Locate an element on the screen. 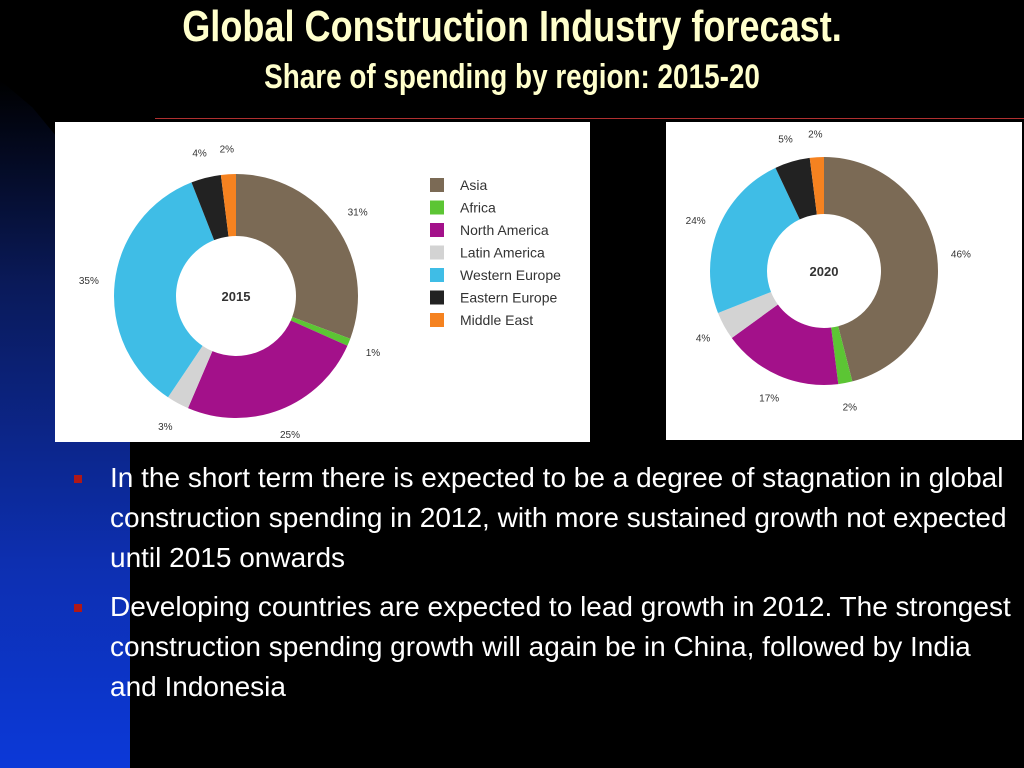  slice-value-label: 24% is located at coordinates (696, 221).